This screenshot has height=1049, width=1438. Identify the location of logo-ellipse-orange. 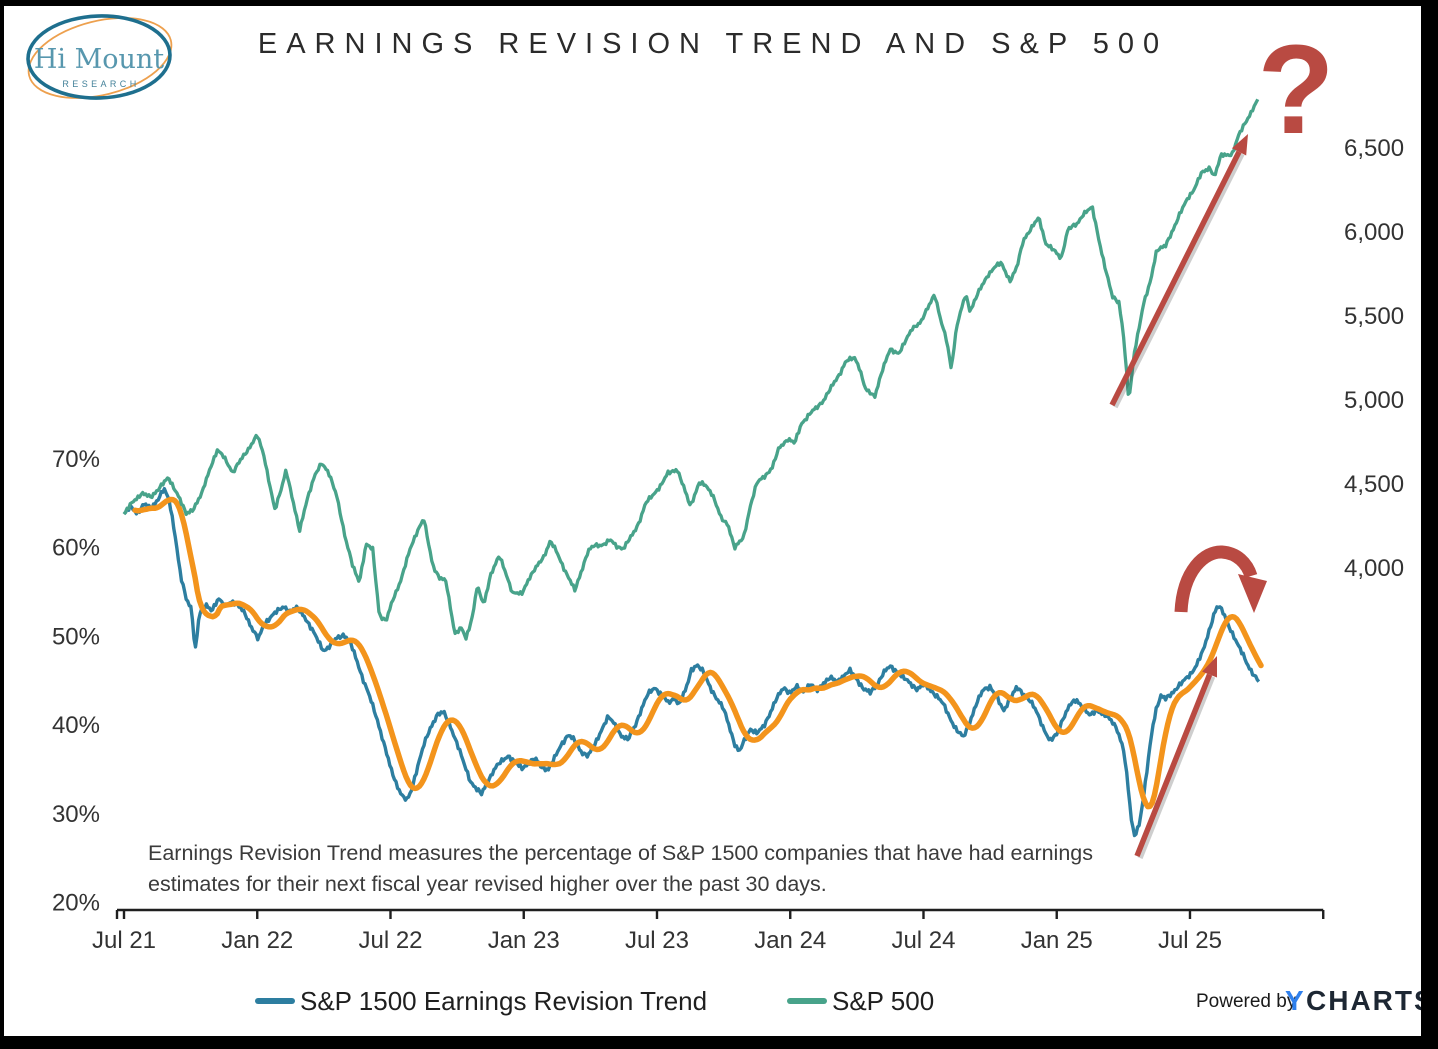
(100, 58).